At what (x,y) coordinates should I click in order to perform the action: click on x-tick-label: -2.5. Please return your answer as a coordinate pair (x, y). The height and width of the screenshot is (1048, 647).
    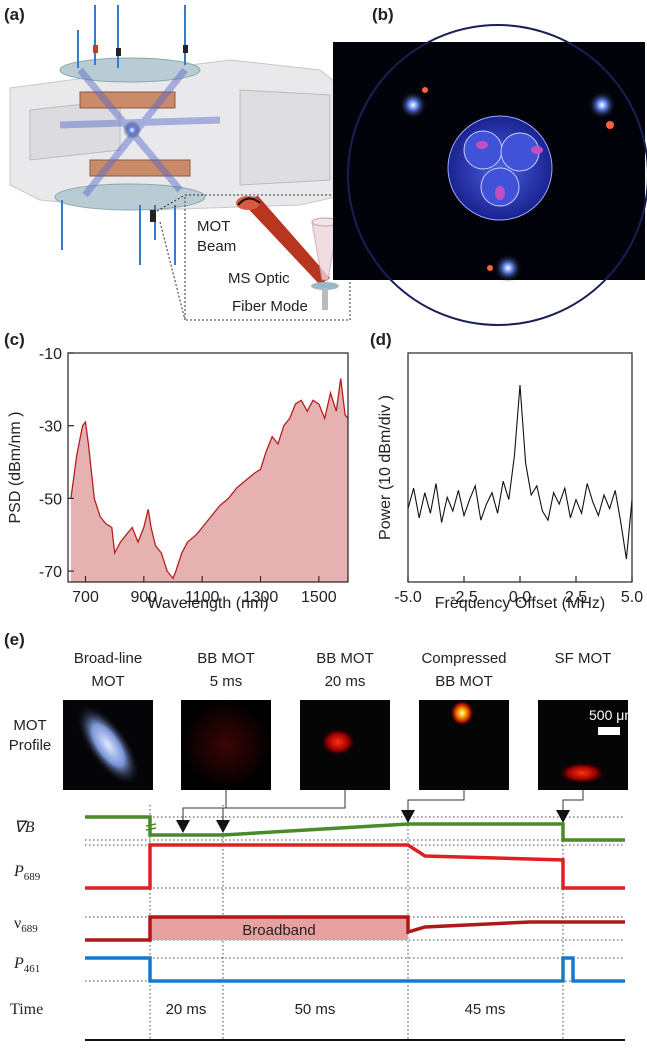
    Looking at the image, I should click on (464, 597).